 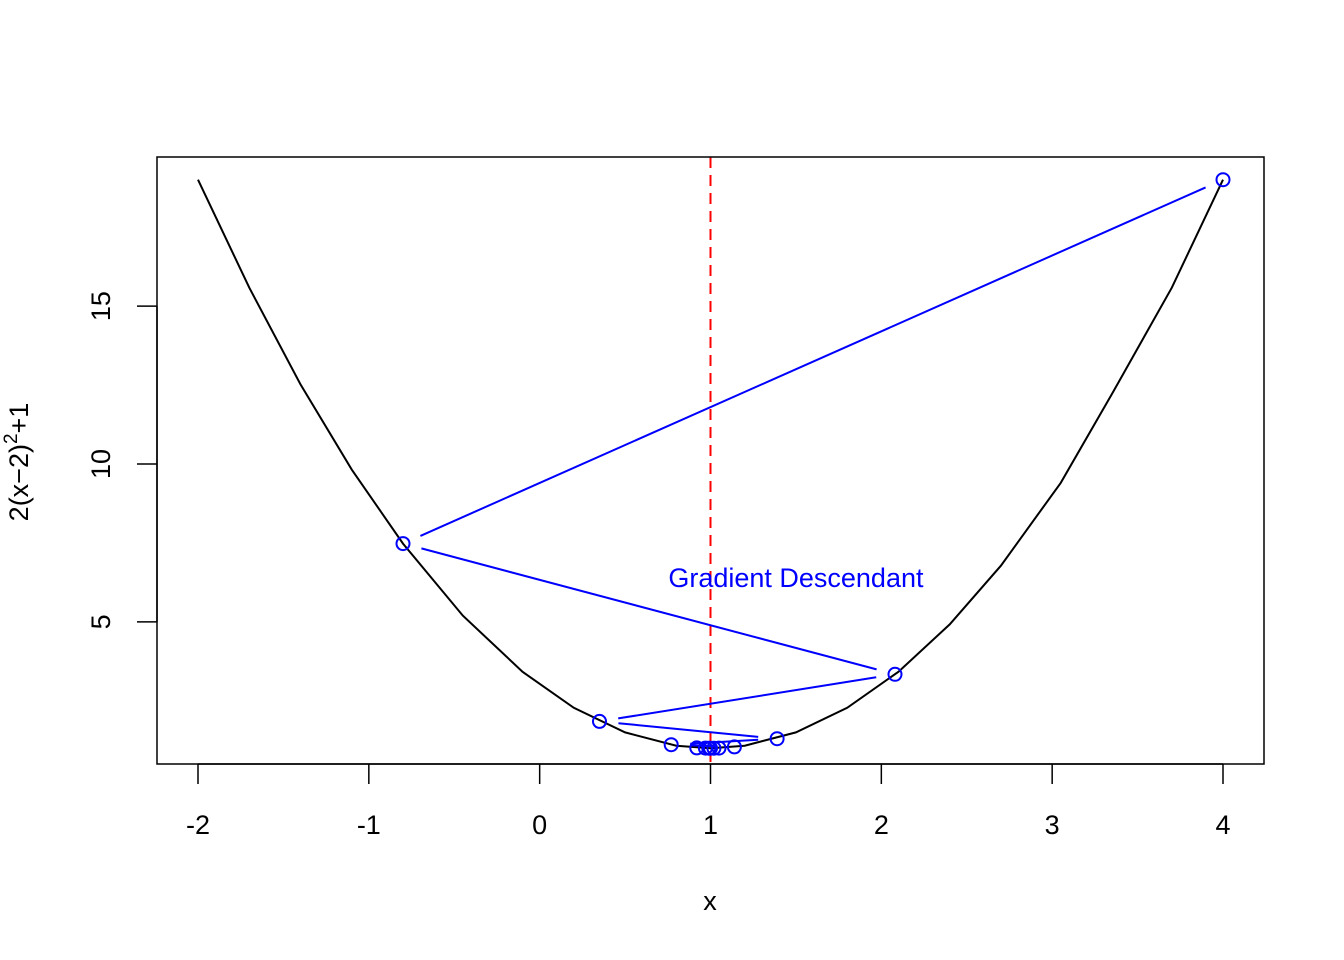 What do you see at coordinates (708, 801) in the screenshot?
I see `x-axis: -2 -1 0 1 2 3 4` at bounding box center [708, 801].